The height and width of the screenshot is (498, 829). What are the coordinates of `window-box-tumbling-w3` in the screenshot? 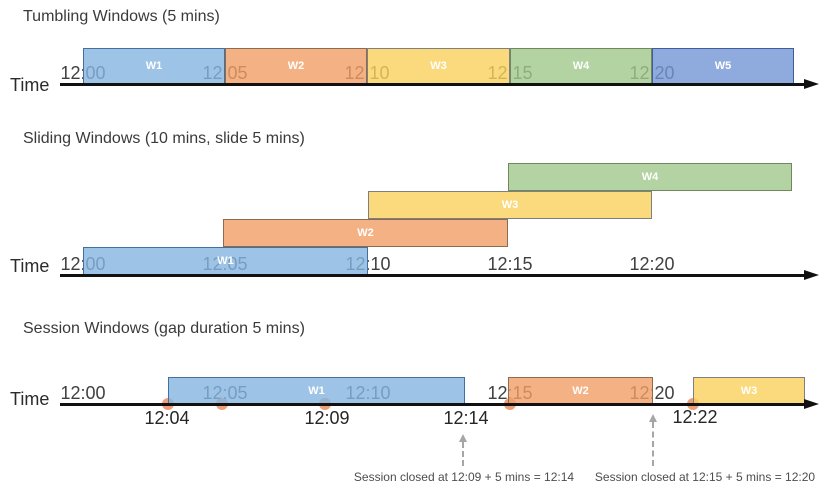 It's located at (438, 66).